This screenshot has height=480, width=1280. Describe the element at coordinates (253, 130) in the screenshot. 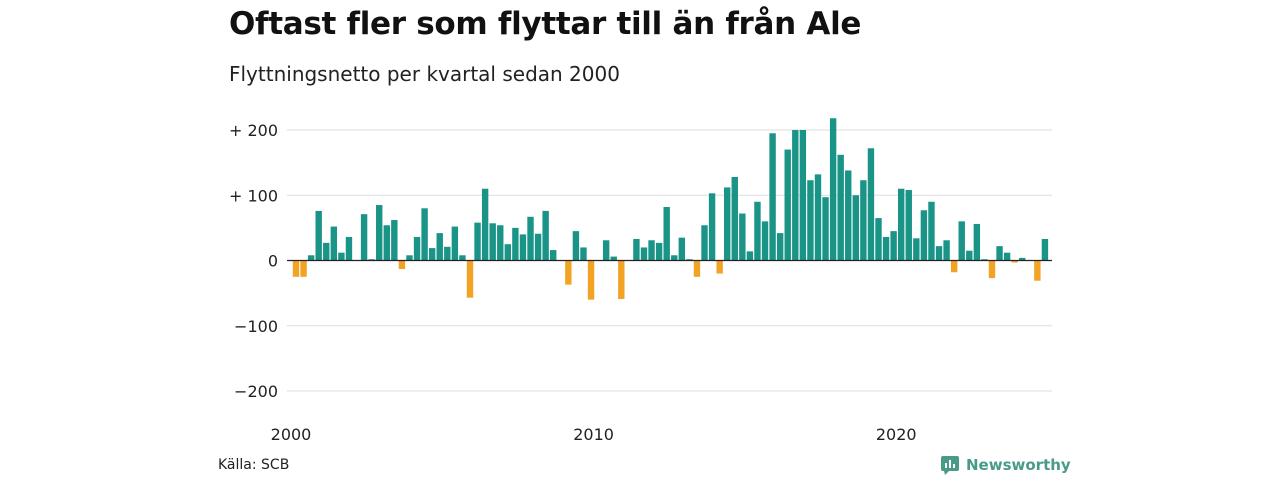

I see `y-tick-label: + 200` at that location.